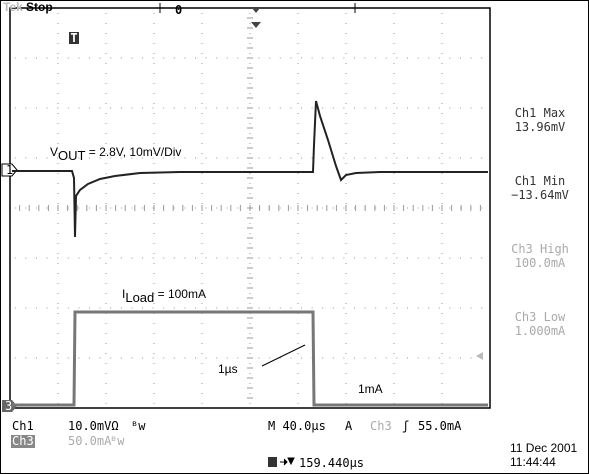  What do you see at coordinates (39, 7) in the screenshot?
I see `run-state: Stop` at bounding box center [39, 7].